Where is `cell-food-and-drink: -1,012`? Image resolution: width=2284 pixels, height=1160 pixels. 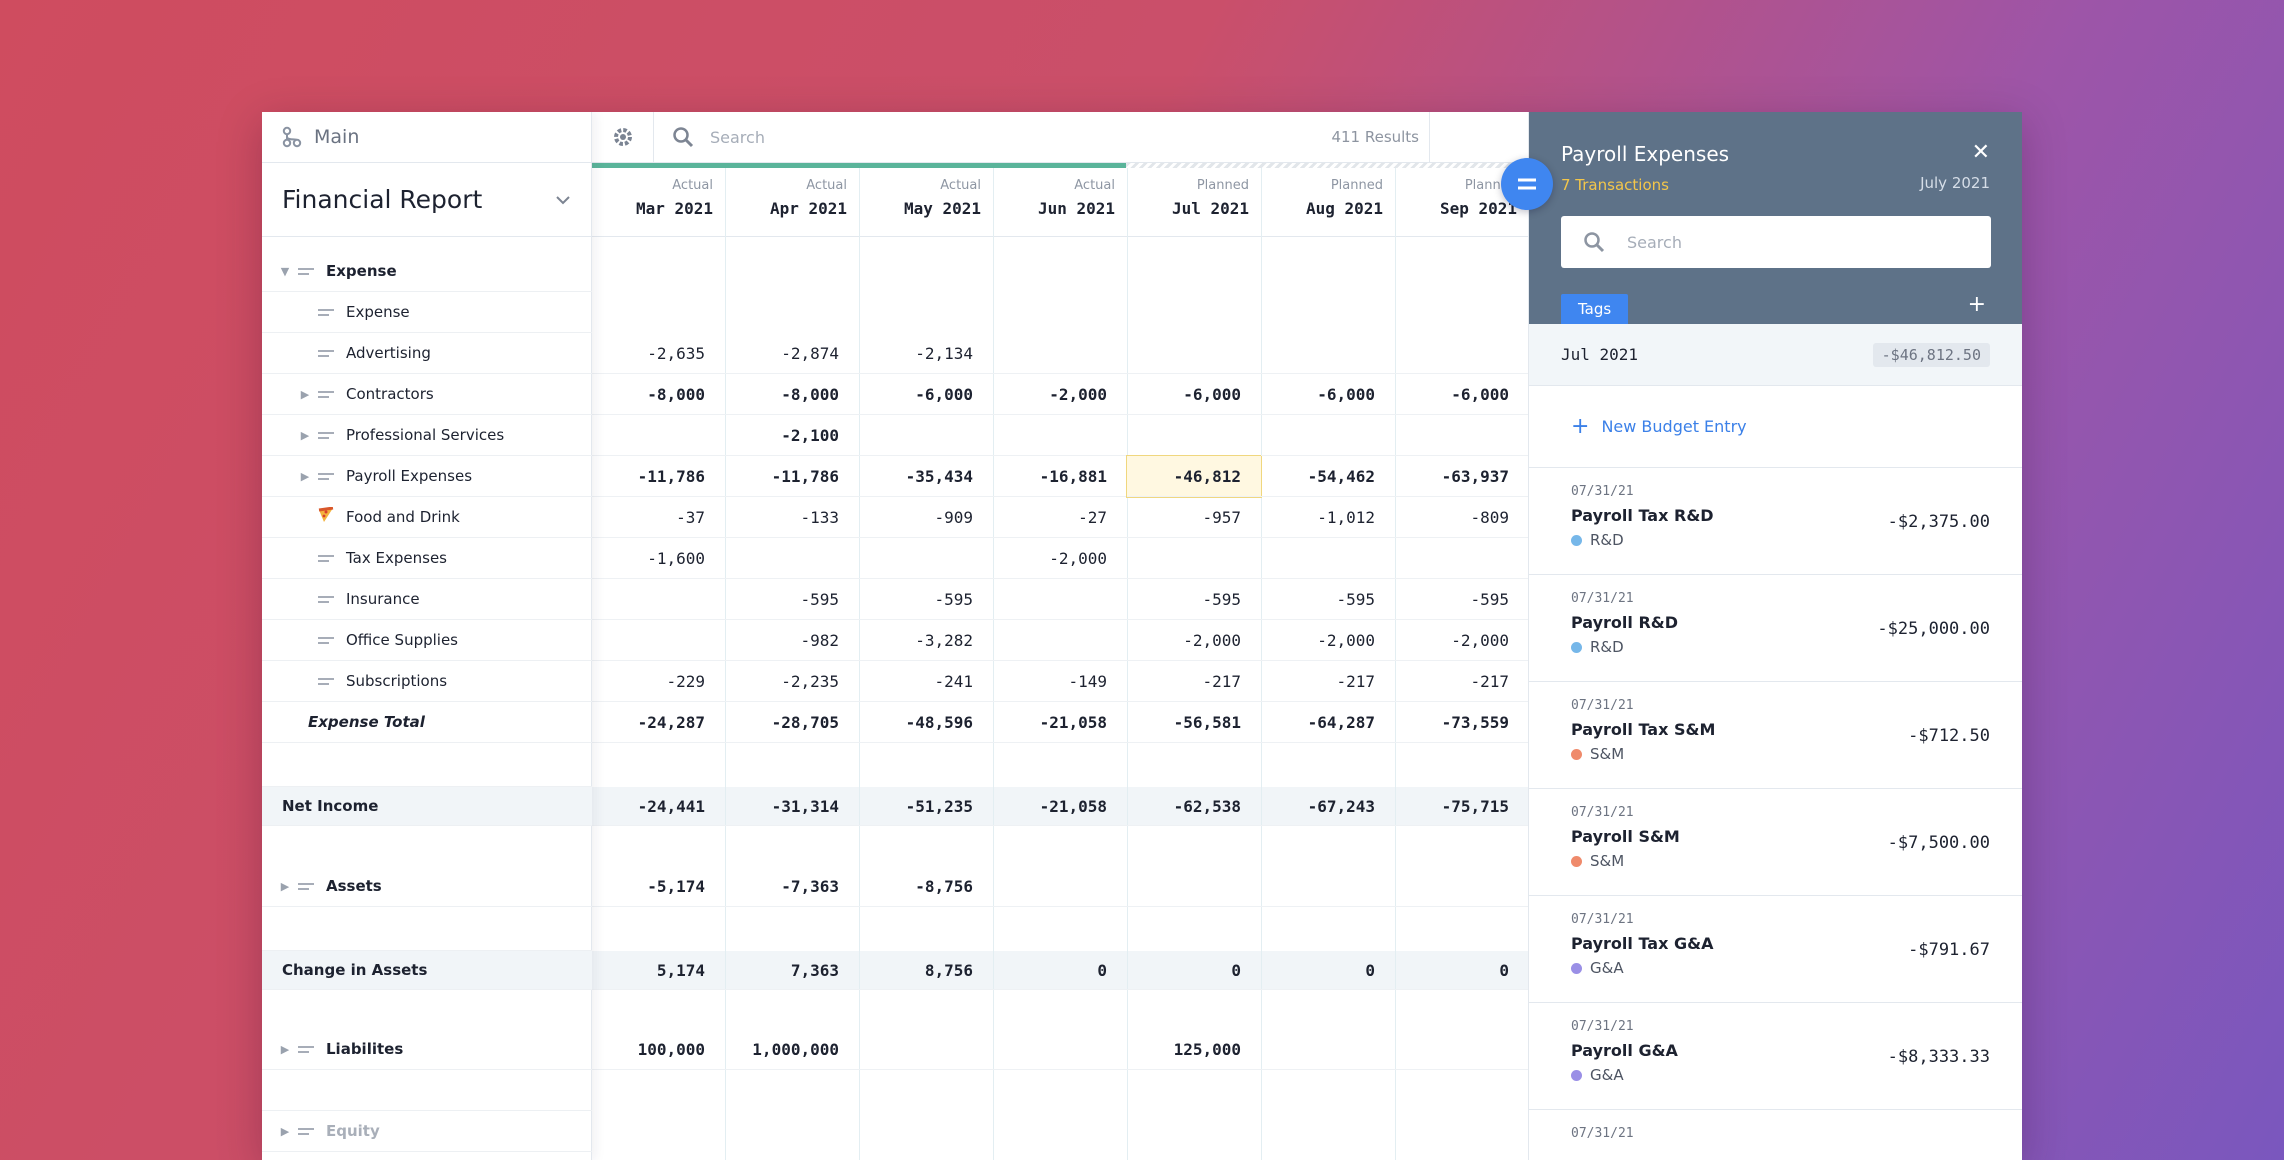 cell-food-and-drink: -1,012 is located at coordinates (1328, 517).